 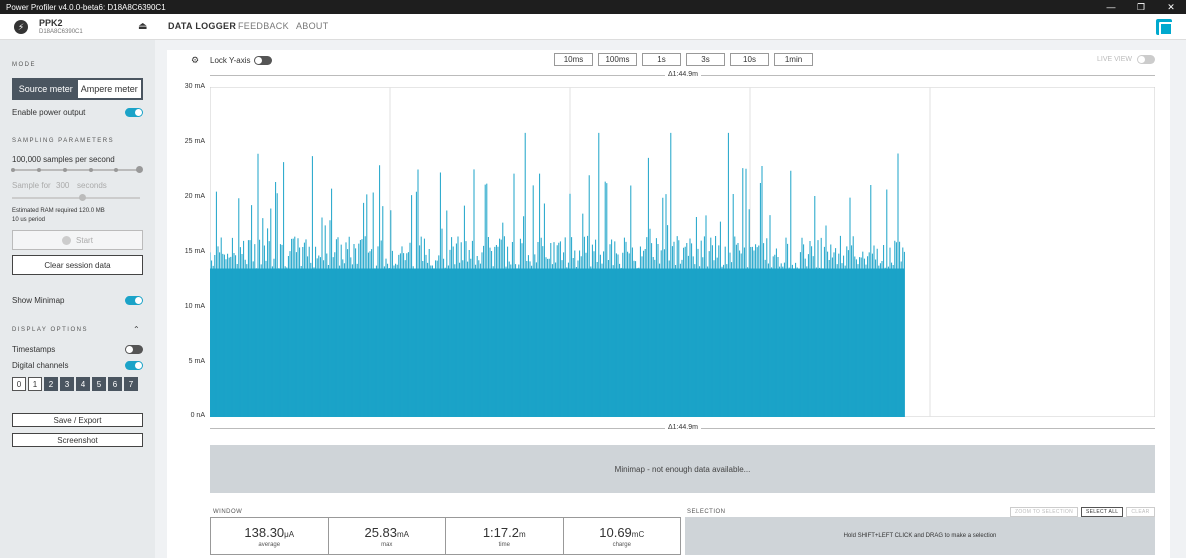 I want to click on nordic-logo-icon, so click(x=1164, y=27).